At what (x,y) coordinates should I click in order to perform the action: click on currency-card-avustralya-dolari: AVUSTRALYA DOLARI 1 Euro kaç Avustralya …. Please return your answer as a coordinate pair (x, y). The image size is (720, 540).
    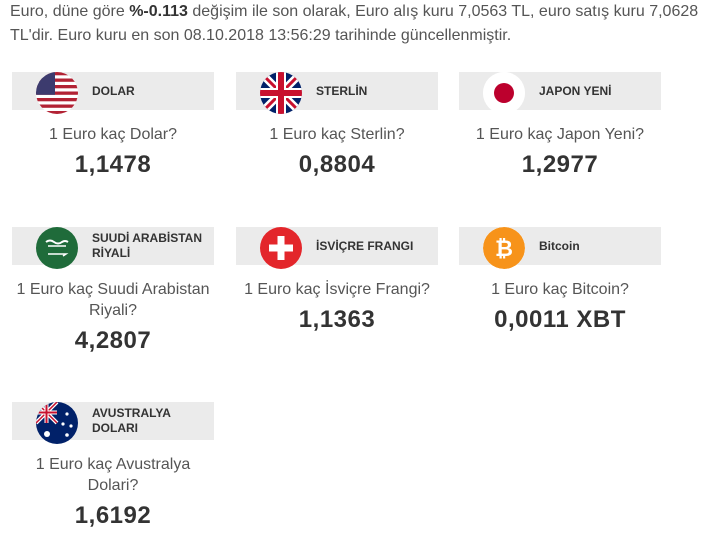
    Looking at the image, I should click on (113, 466).